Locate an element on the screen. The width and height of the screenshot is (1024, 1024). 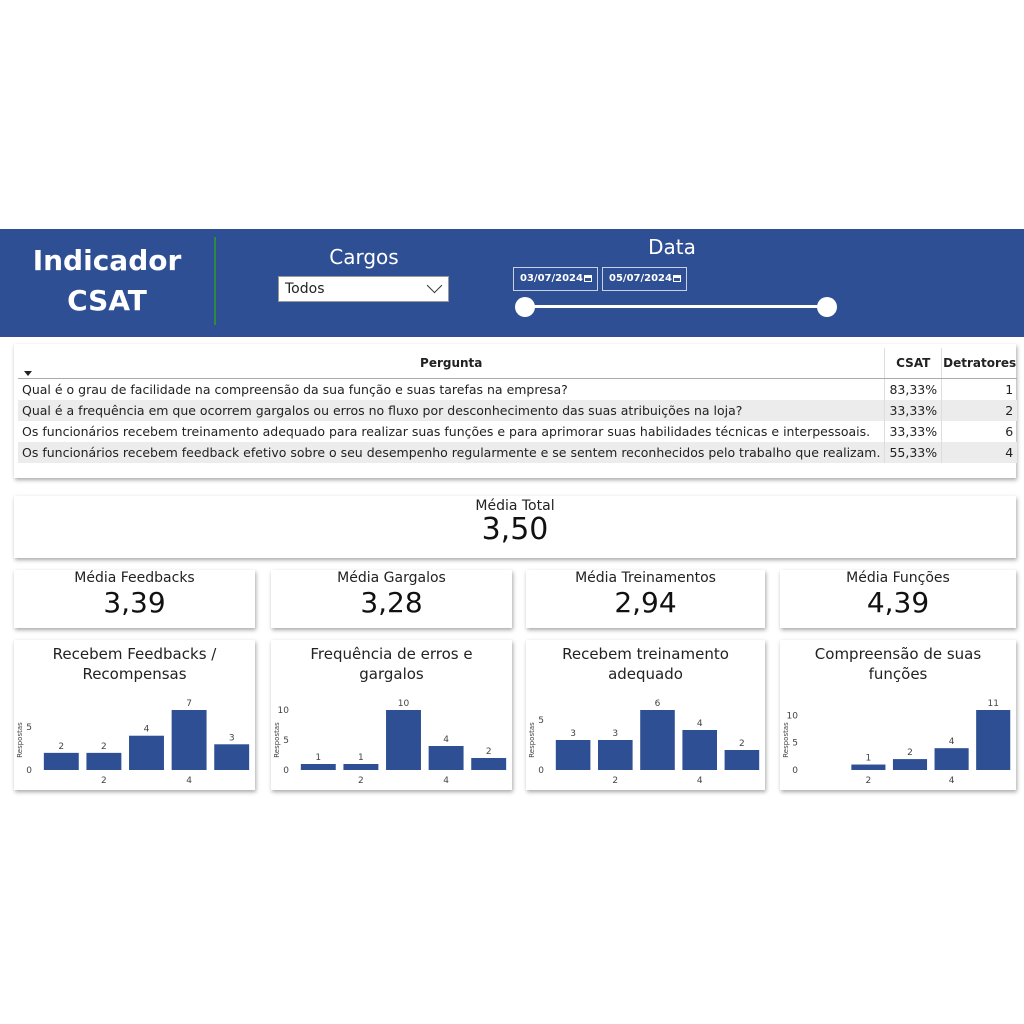
media-total-card: Média Total 3,50 is located at coordinates (515, 527).